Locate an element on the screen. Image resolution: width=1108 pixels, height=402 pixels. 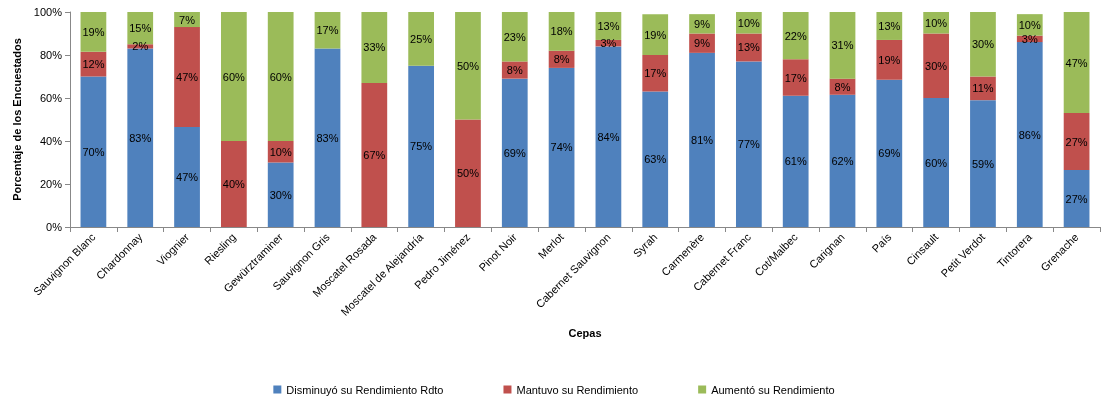
data-label: 81% is located at coordinates (702, 139).